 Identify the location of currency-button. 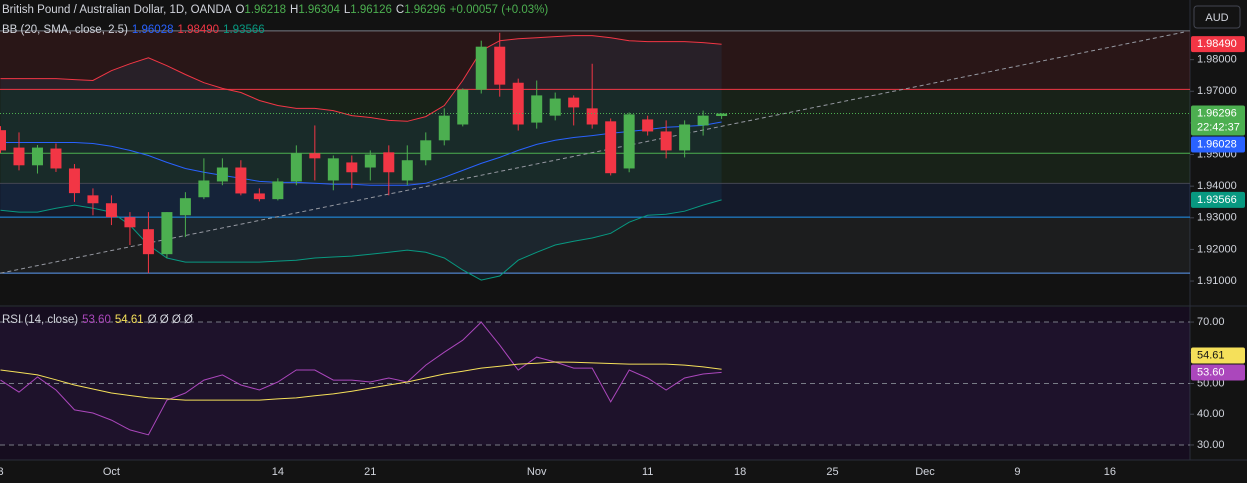
(1217, 17).